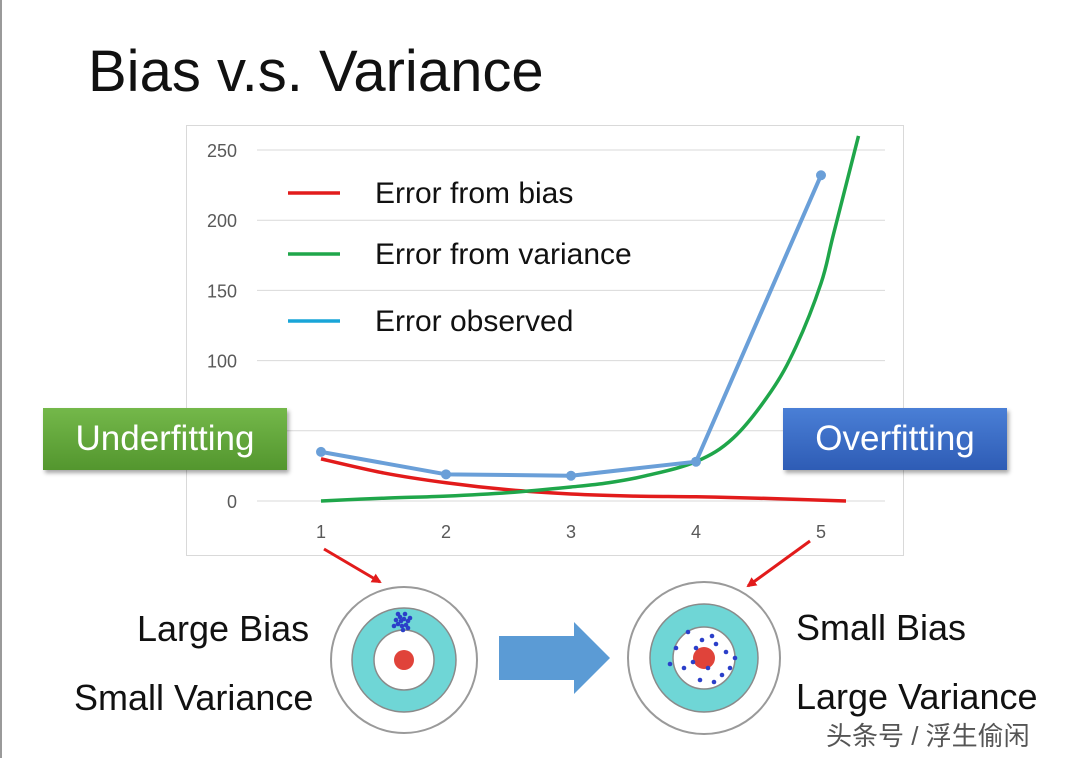 The width and height of the screenshot is (1074, 758). I want to click on right-caption-variance: Large Variance, so click(917, 696).